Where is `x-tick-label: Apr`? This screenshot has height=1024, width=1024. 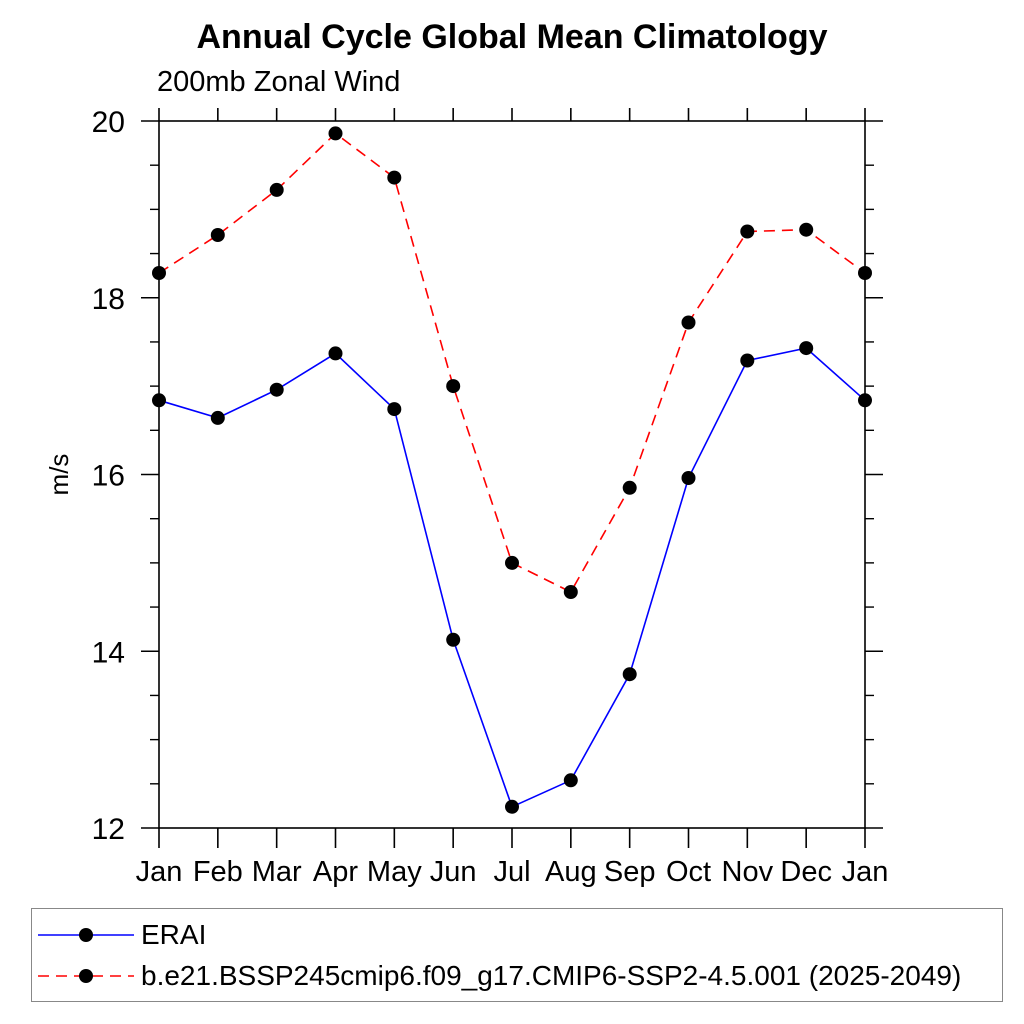
x-tick-label: Apr is located at coordinates (335, 872).